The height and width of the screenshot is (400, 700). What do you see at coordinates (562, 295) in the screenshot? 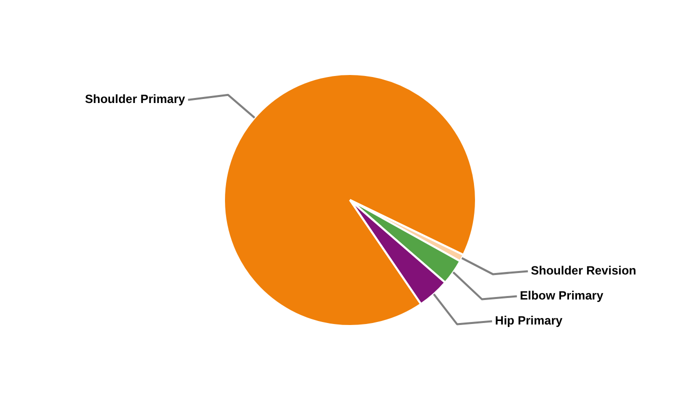
I see `slice-label: Elbow Primary` at bounding box center [562, 295].